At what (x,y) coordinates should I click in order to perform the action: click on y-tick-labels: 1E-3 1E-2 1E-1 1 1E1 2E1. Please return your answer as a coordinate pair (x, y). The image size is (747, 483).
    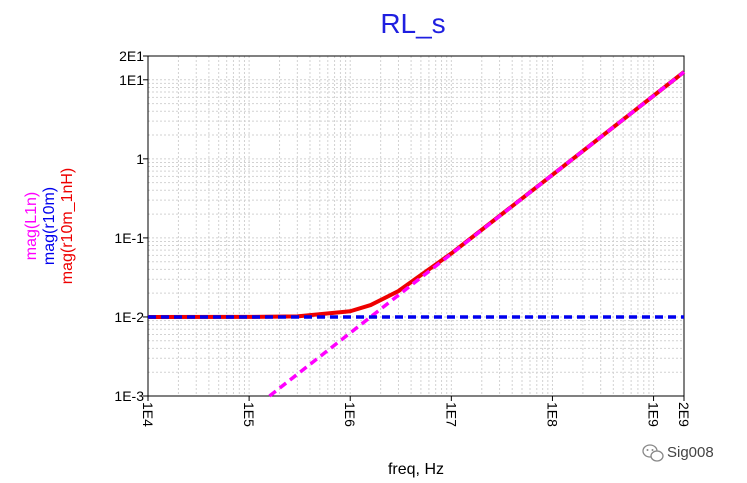
    Looking at the image, I should click on (131, 226).